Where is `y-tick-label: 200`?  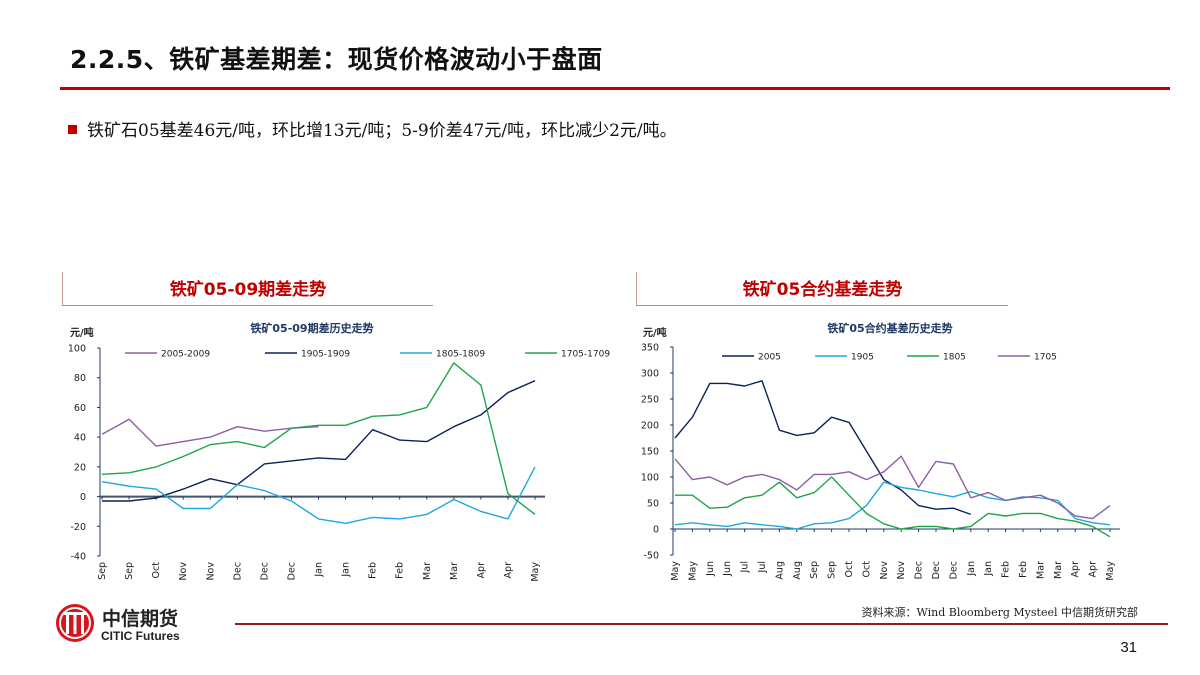 y-tick-label: 200 is located at coordinates (650, 426).